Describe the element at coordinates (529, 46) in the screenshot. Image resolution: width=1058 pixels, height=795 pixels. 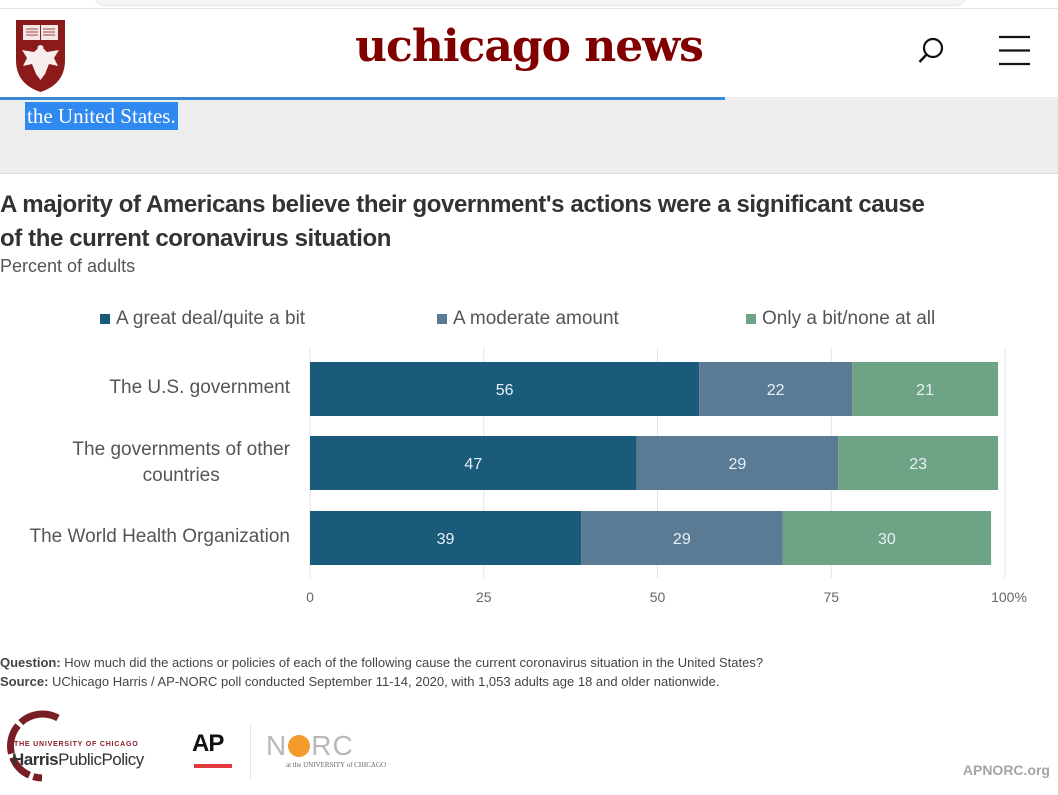
I see `site-title: uchicago news` at that location.